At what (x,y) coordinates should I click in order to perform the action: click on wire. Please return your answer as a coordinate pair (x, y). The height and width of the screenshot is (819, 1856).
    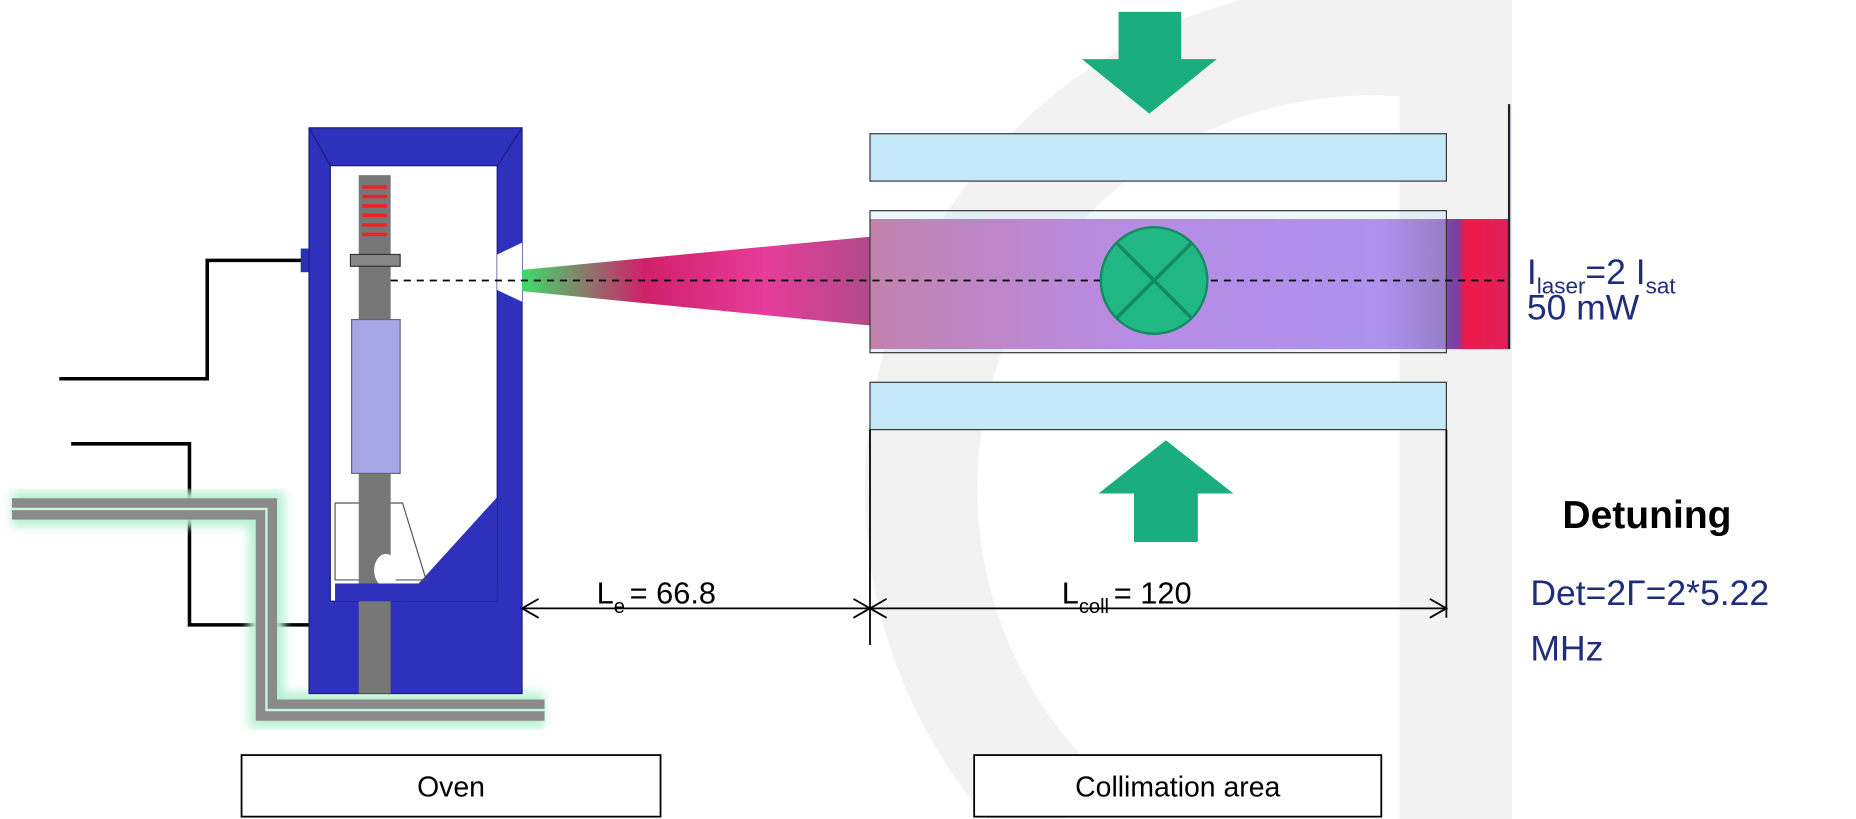
    Looking at the image, I should click on (185, 319).